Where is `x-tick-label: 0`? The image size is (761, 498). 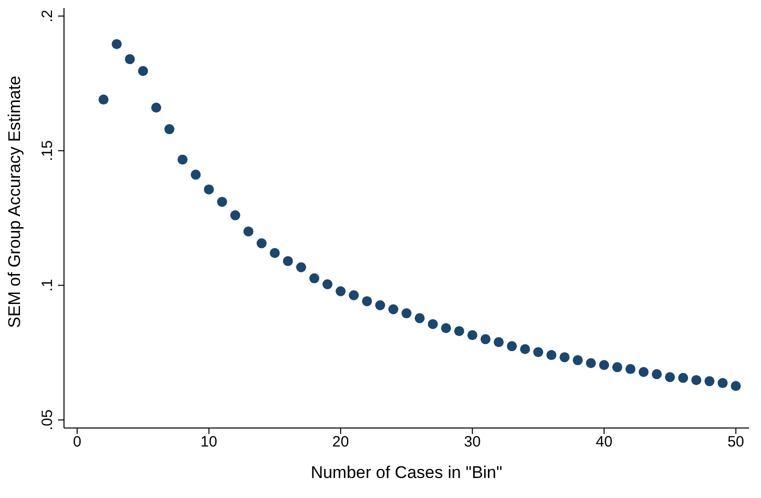 x-tick-label: 0 is located at coordinates (77, 442).